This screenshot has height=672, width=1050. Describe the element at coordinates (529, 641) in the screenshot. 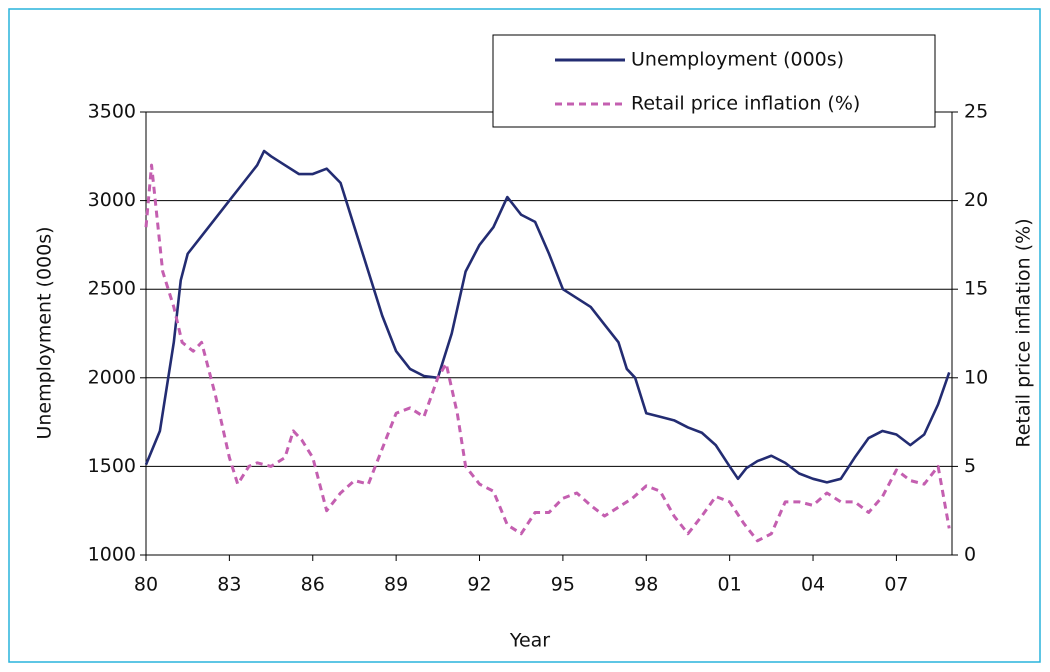

I see `x-axis-label: Year` at that location.